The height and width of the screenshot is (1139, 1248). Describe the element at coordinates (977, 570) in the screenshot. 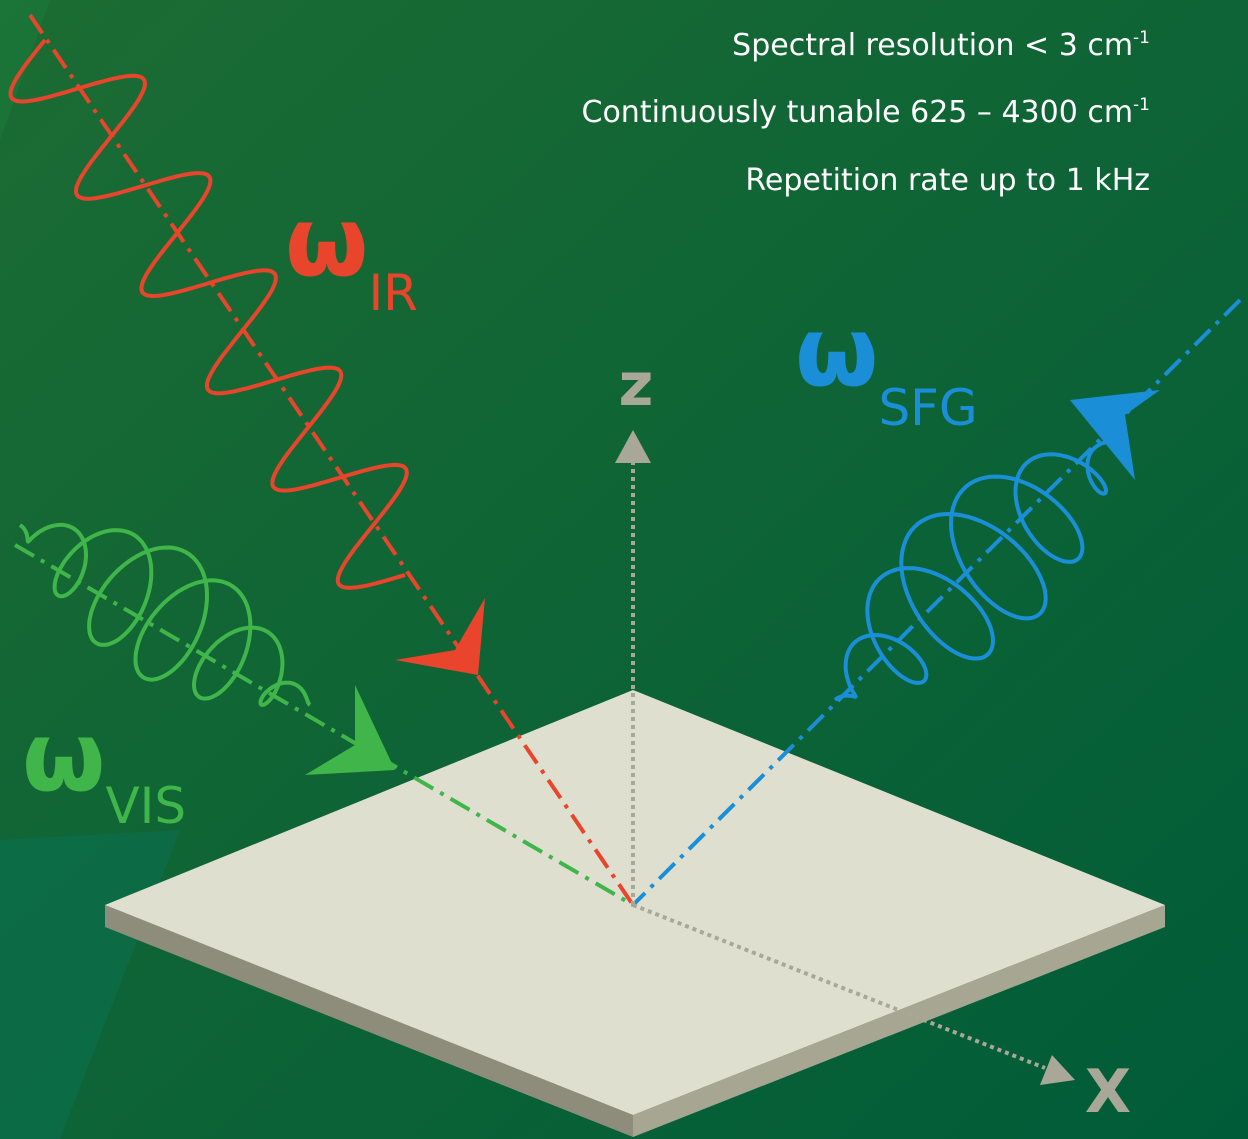

I see `sfg-wave` at that location.